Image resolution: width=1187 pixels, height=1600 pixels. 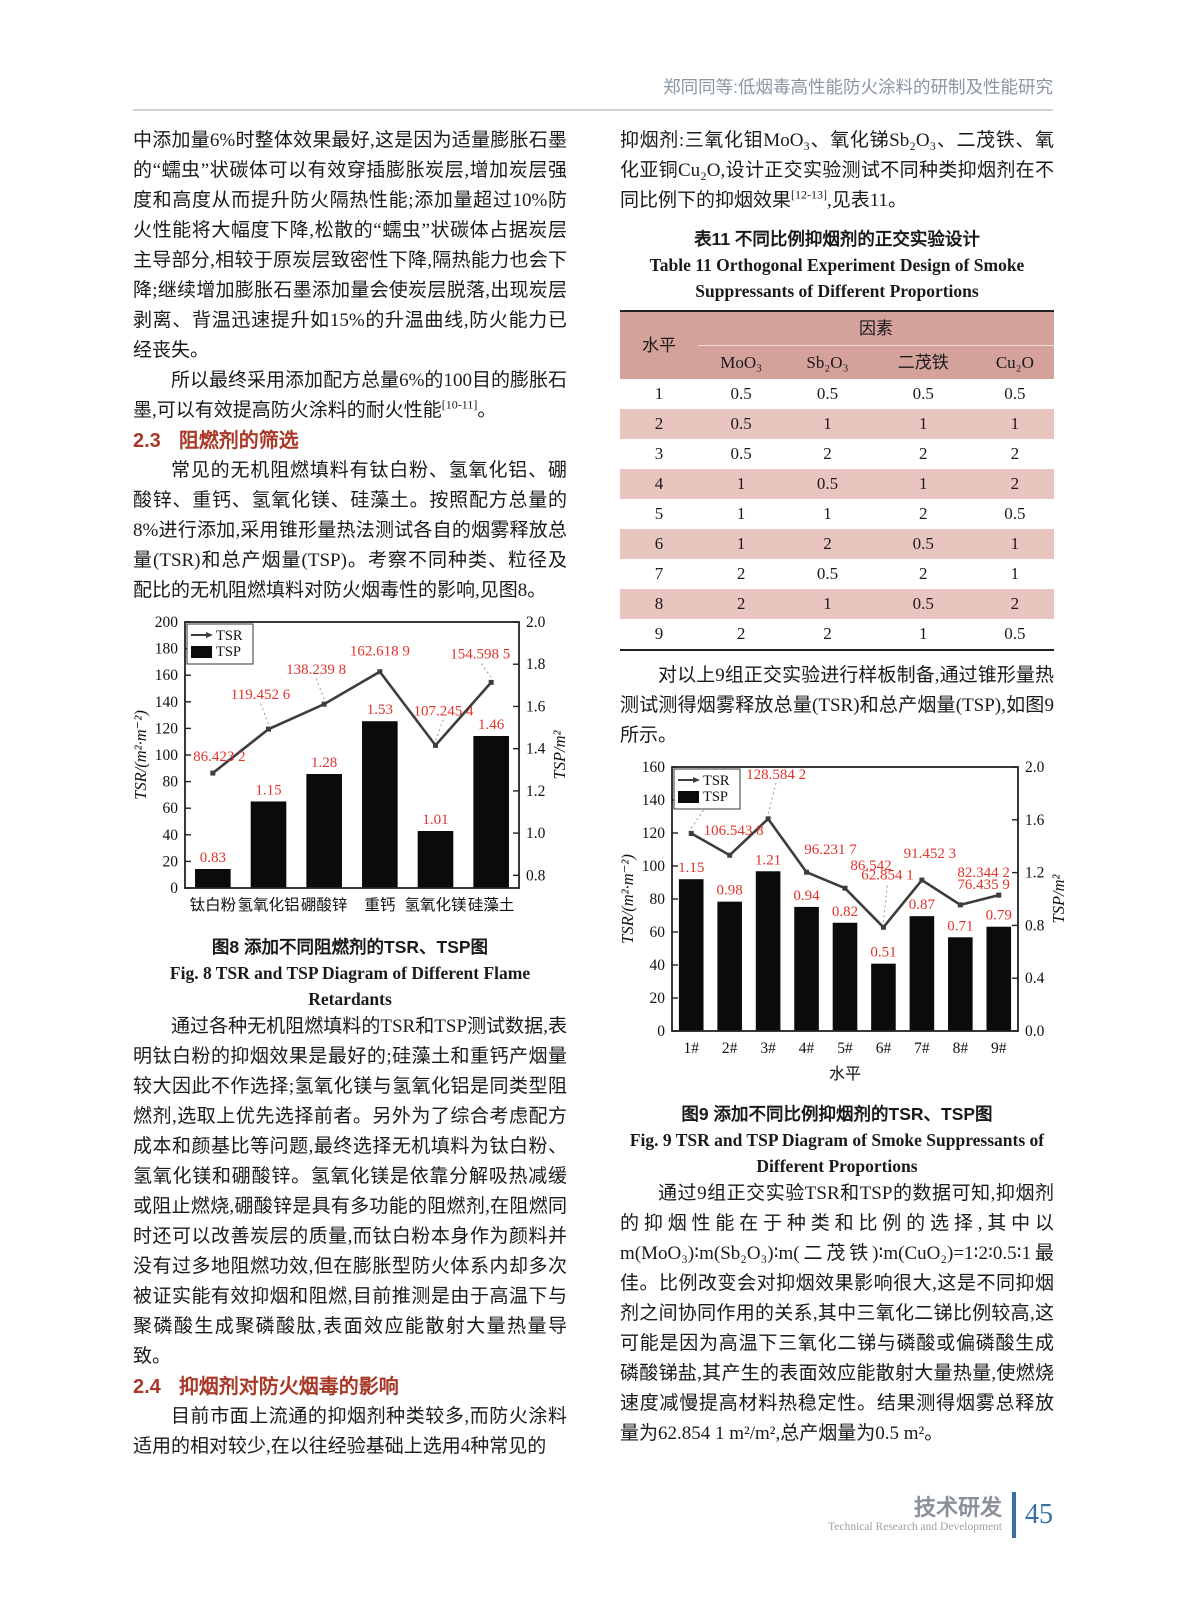 What do you see at coordinates (536, 664) in the screenshot?
I see `svg-text: 1.8` at bounding box center [536, 664].